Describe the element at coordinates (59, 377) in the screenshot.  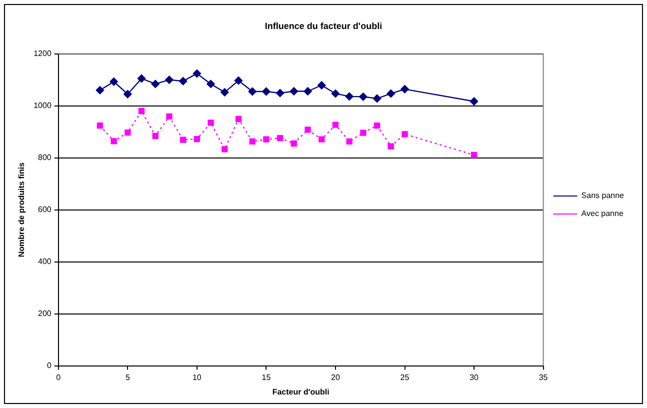
I see `x-tick-label: 0` at that location.